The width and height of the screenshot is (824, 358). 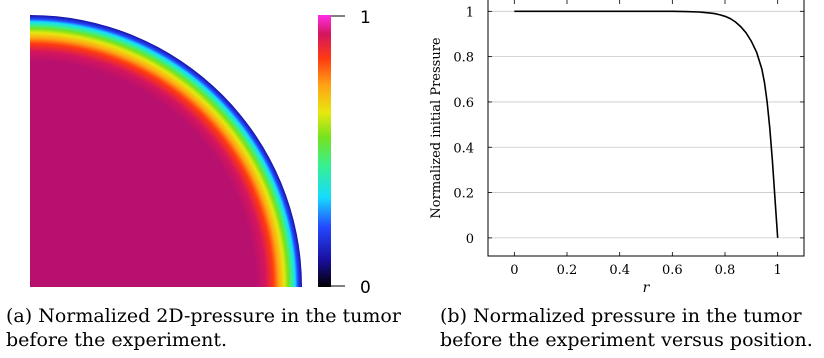 What do you see at coordinates (725, 270) in the screenshot?
I see `x-tick-label-4: 0.8` at bounding box center [725, 270].